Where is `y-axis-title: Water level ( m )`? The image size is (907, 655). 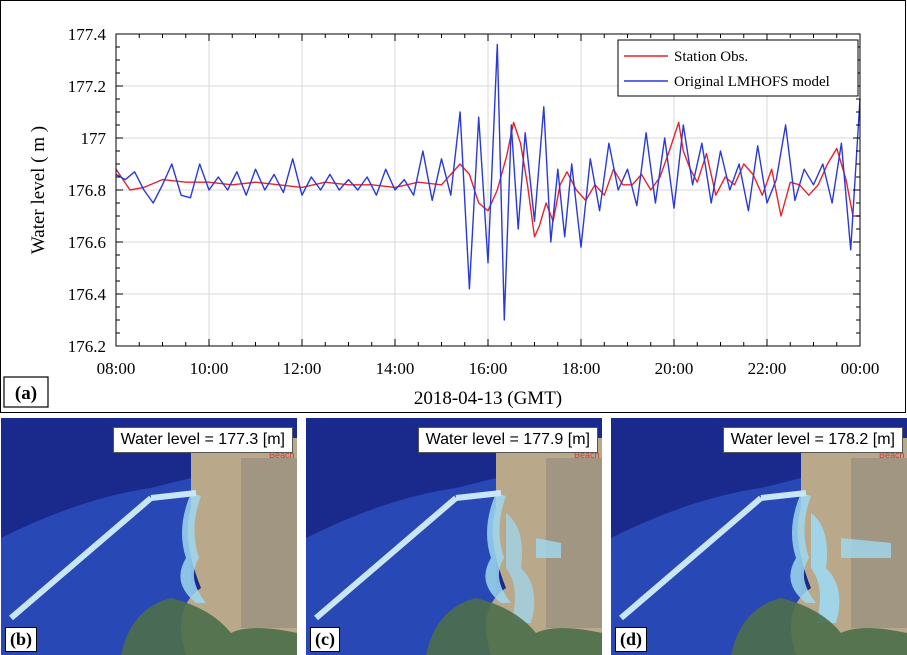
y-axis-title: Water level ( m ) is located at coordinates (38, 190).